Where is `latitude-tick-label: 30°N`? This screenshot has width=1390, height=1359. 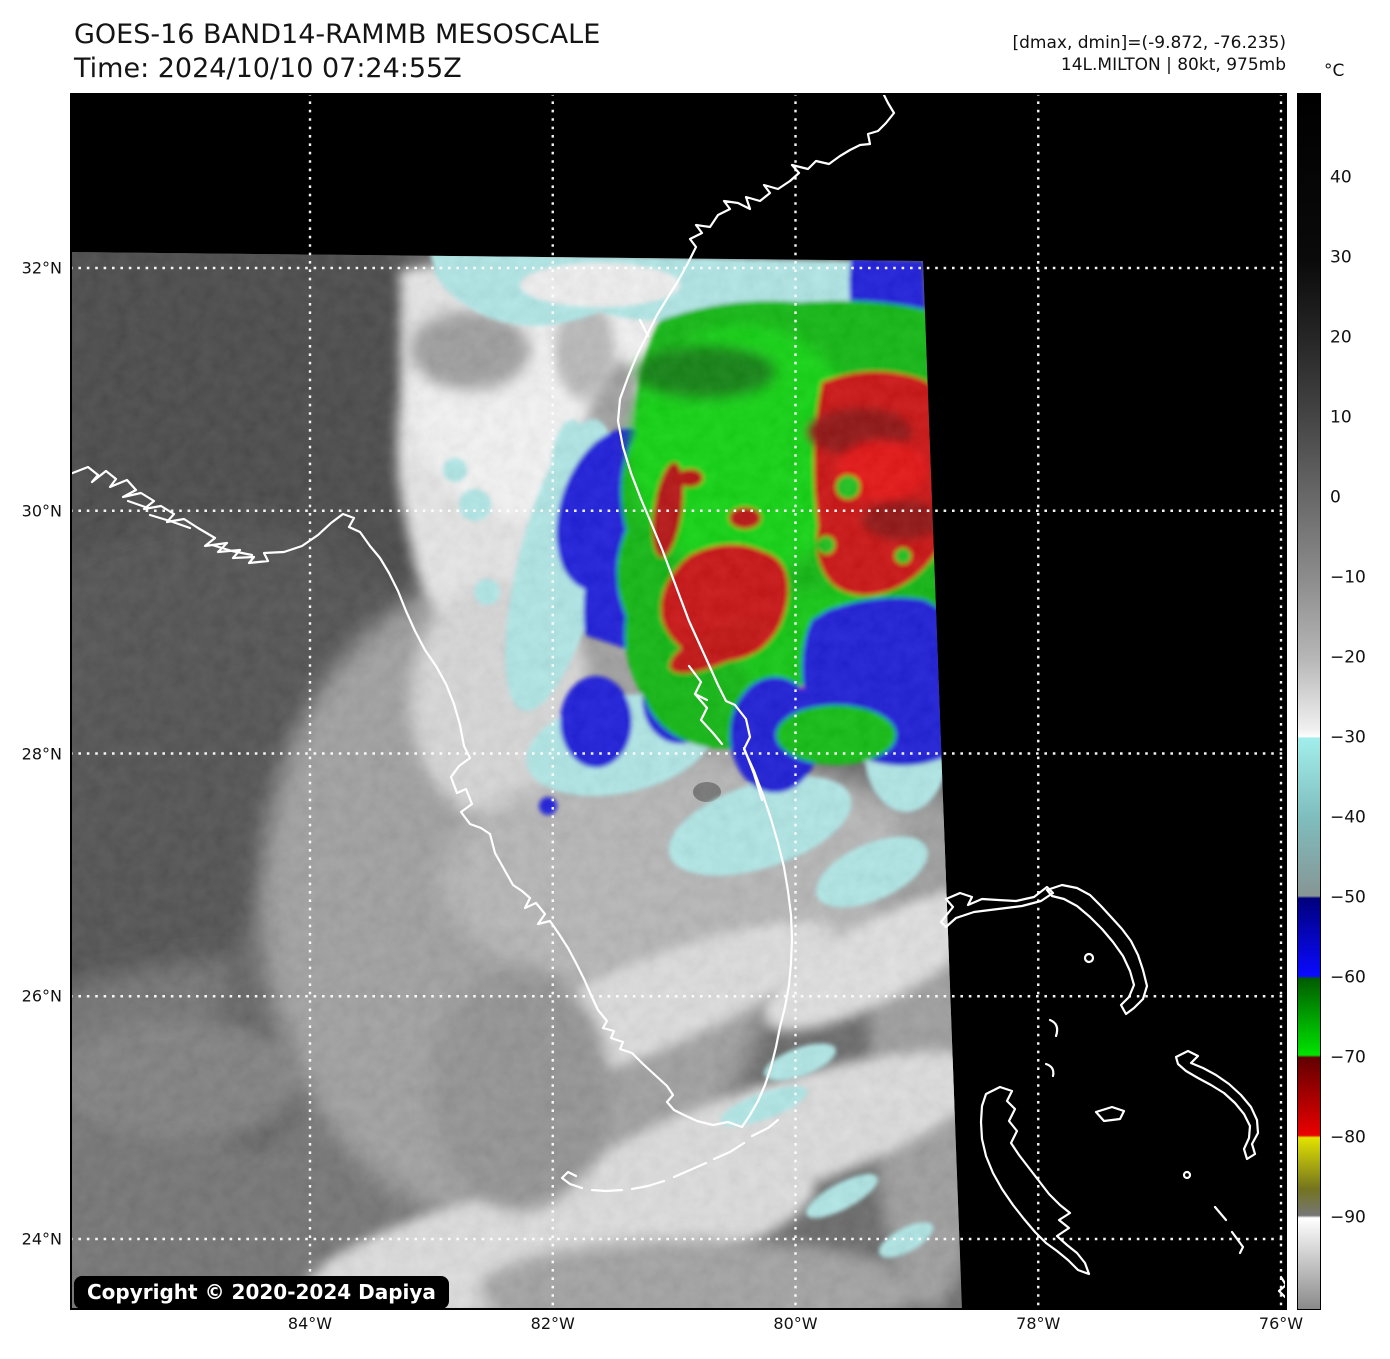
latitude-tick-label: 30°N is located at coordinates (41, 511).